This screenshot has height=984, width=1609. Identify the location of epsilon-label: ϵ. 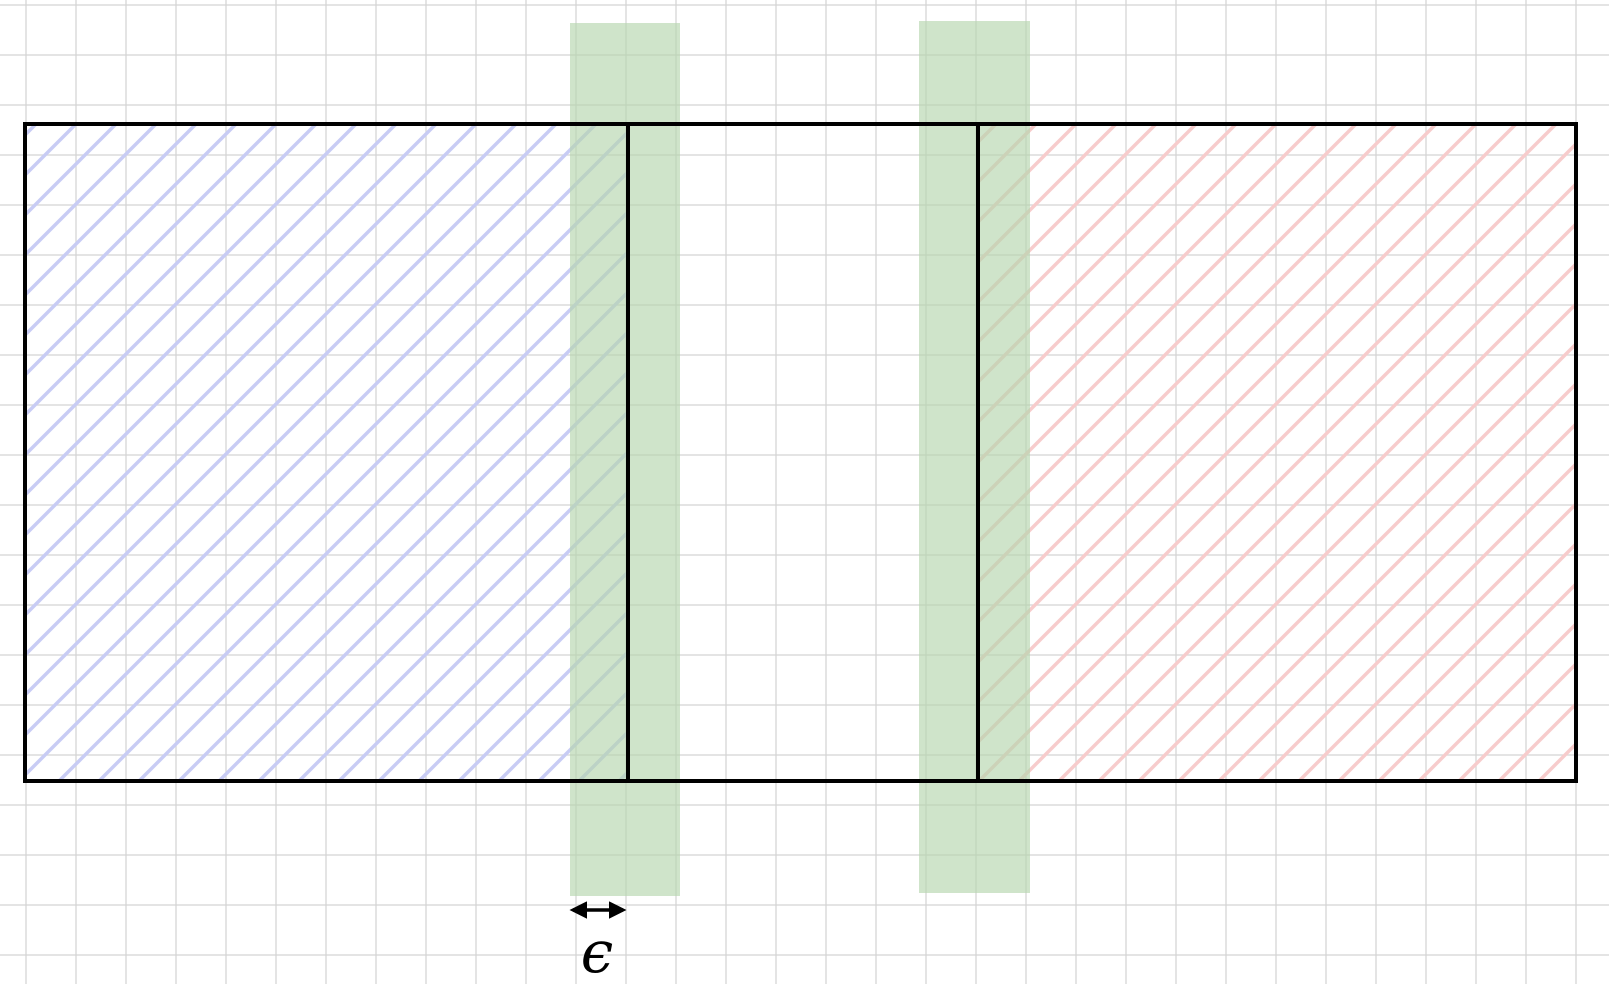
(597, 951).